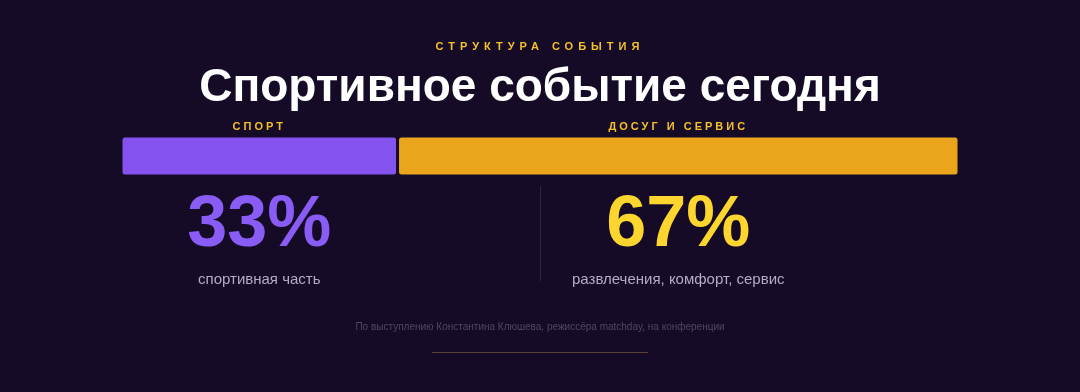 This screenshot has height=392, width=1080. What do you see at coordinates (678, 126) in the screenshot?
I see `series-label: ДОСУГ И СЕРВИС` at bounding box center [678, 126].